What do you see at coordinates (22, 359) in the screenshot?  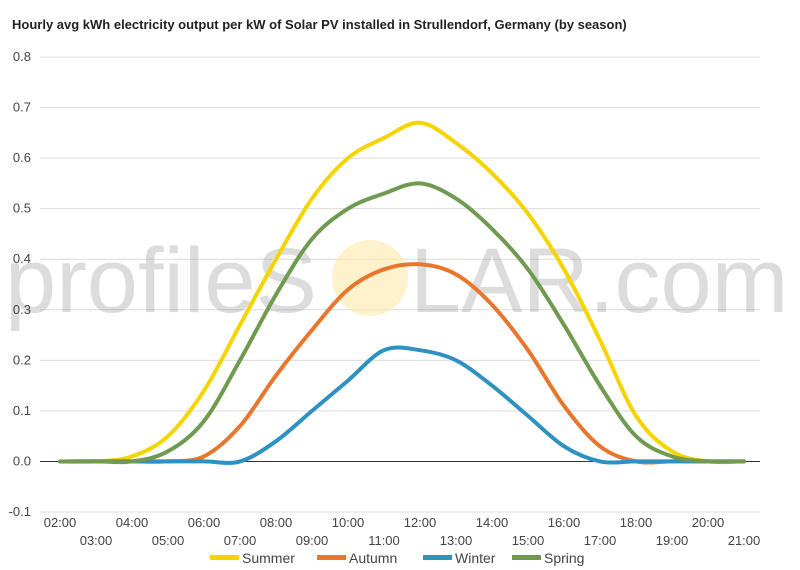 I see `y-tick-label: 0.2` at bounding box center [22, 359].